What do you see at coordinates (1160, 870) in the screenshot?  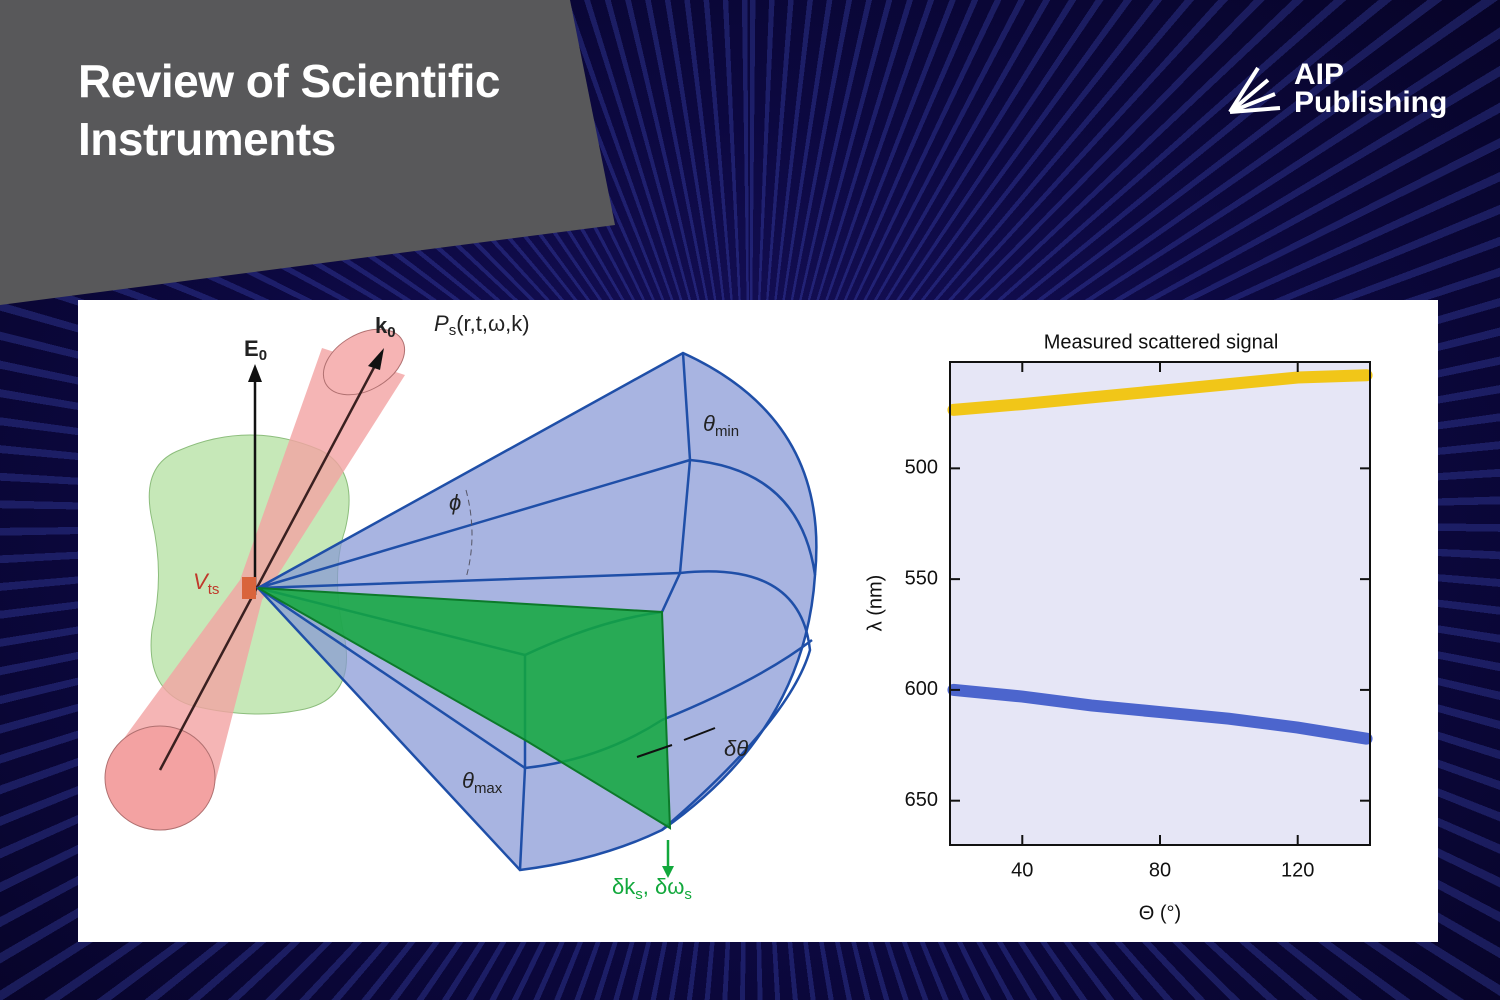 I see `x-tick-label: 80` at bounding box center [1160, 870].